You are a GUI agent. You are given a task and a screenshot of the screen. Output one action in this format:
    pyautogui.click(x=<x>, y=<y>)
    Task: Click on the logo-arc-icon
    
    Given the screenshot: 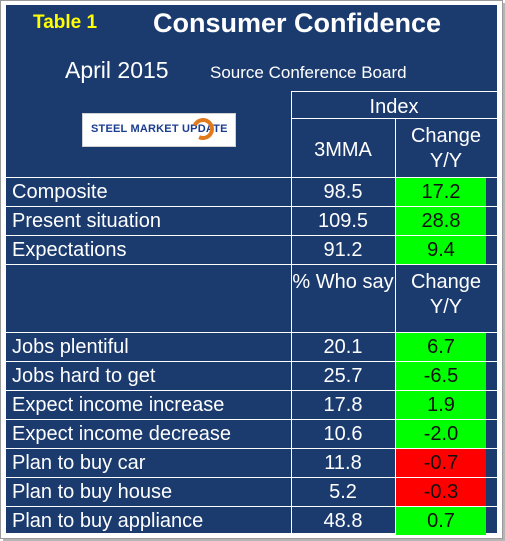 What is the action you would take?
    pyautogui.click(x=203, y=129)
    